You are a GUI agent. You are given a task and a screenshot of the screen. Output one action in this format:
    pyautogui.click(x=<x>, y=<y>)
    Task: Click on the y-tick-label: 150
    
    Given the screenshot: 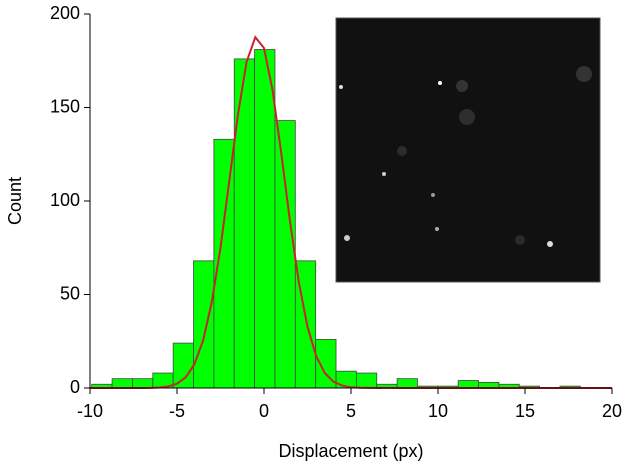 What is the action you would take?
    pyautogui.click(x=65, y=106)
    